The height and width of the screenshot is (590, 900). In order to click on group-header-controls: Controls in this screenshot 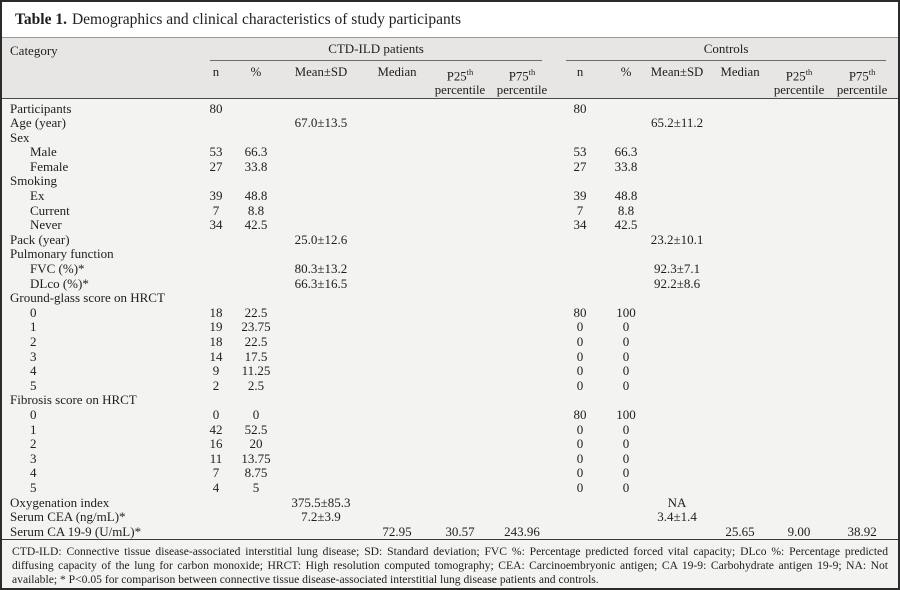, I will do `click(726, 49)`.